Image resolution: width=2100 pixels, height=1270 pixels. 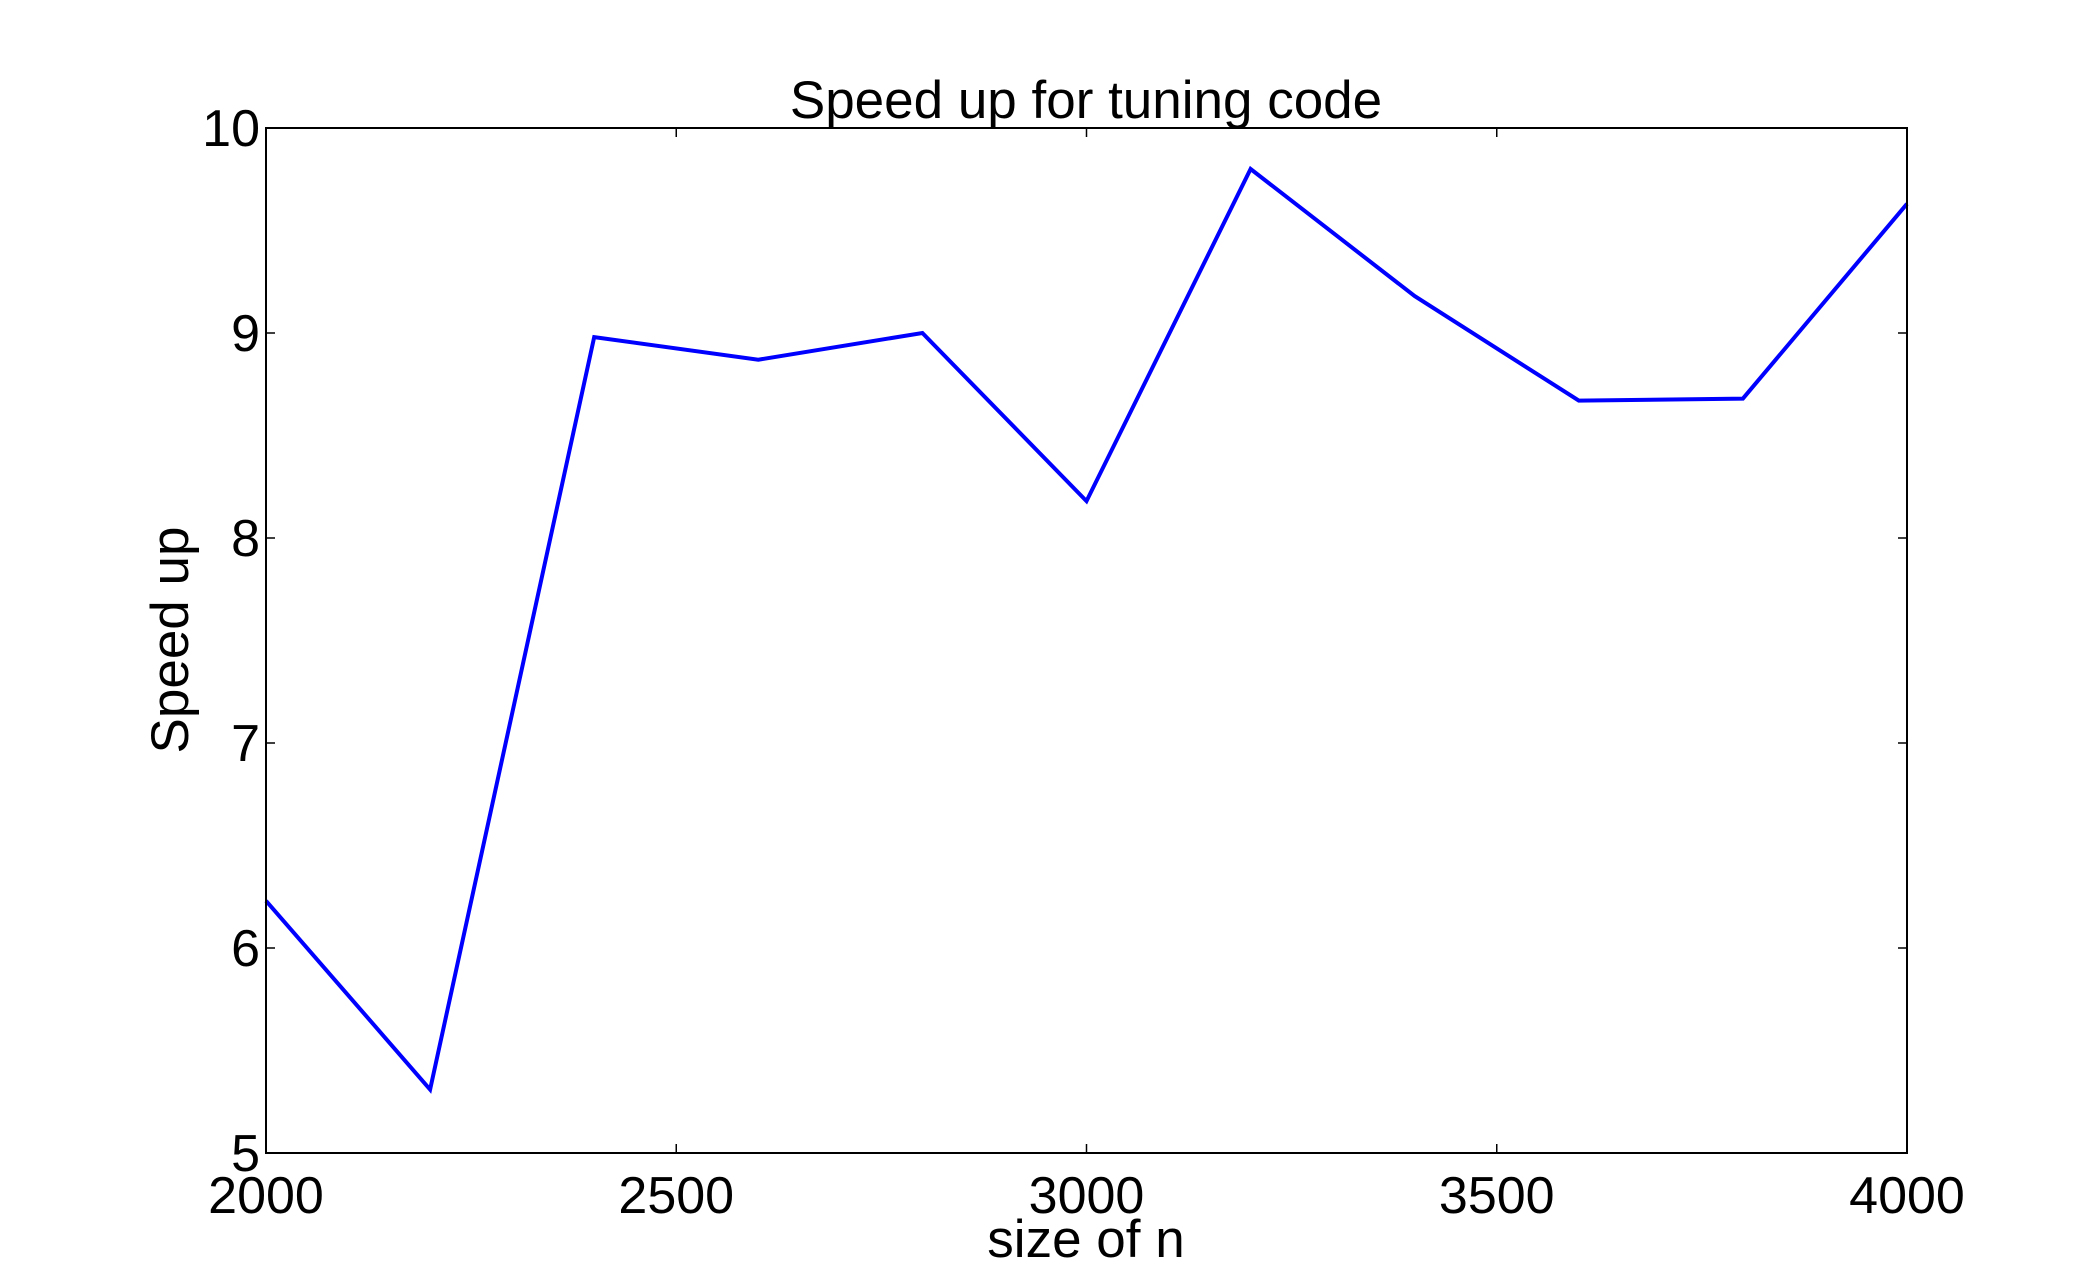 I want to click on y-tick-label: 10, so click(x=231, y=129).